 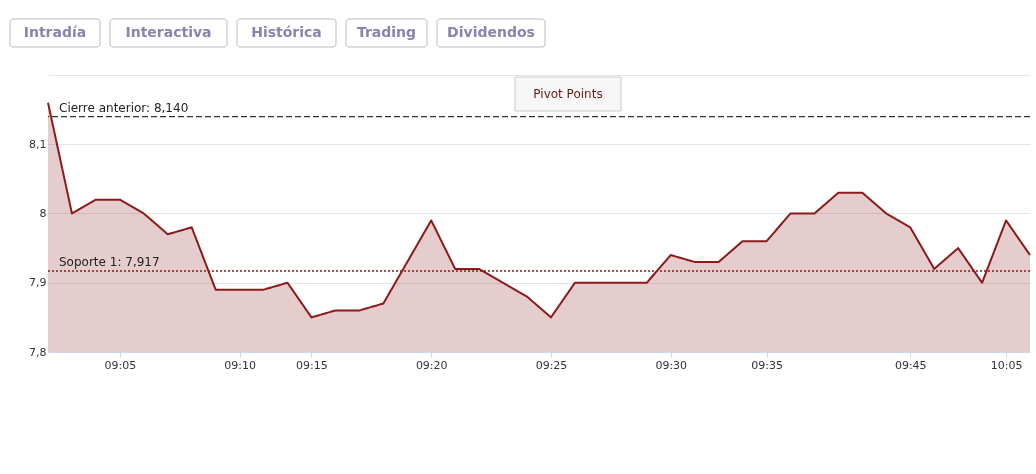 What do you see at coordinates (109, 261) in the screenshot?
I see `ref-line-label: Soporte 1: 7,917` at bounding box center [109, 261].